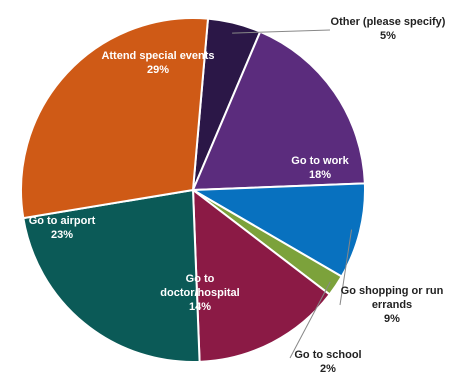  What do you see at coordinates (392, 305) in the screenshot?
I see `slice-category-label: errands` at bounding box center [392, 305].